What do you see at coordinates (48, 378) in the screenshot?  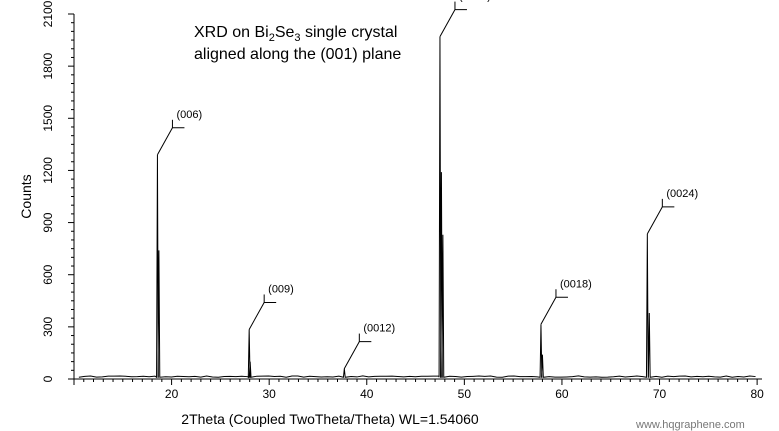 I see `y-tick-label: 0` at bounding box center [48, 378].